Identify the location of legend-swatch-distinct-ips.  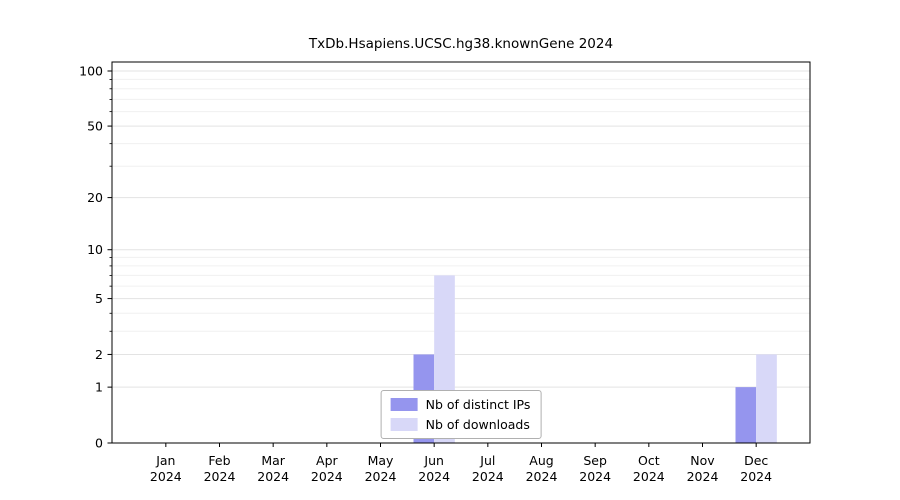
(404, 404).